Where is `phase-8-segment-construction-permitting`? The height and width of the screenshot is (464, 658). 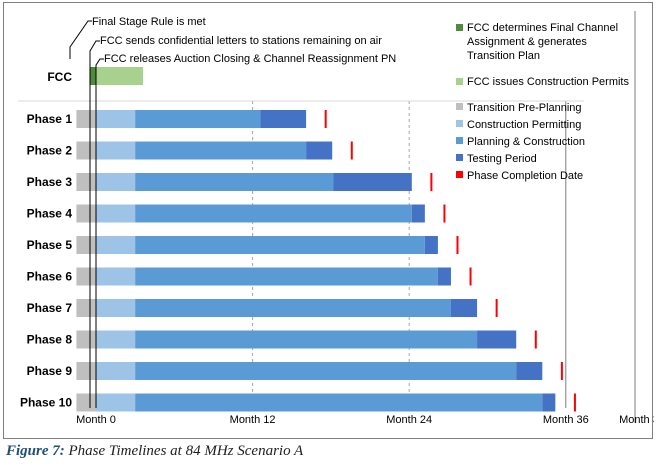 phase-8-segment-construction-permitting is located at coordinates (116, 339).